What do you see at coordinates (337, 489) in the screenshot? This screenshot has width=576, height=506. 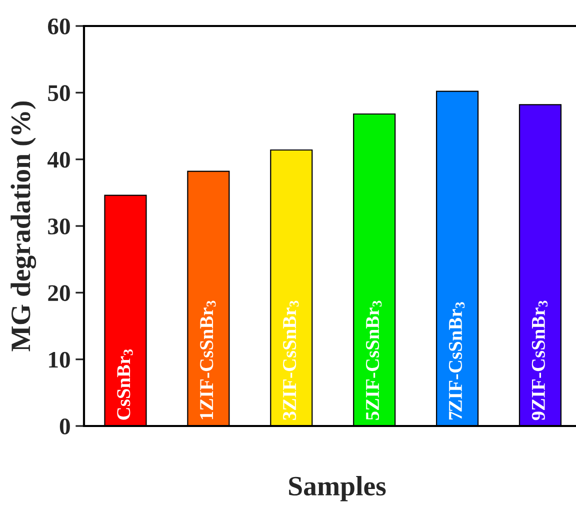 I see `x-axis-title: Samples` at bounding box center [337, 489].